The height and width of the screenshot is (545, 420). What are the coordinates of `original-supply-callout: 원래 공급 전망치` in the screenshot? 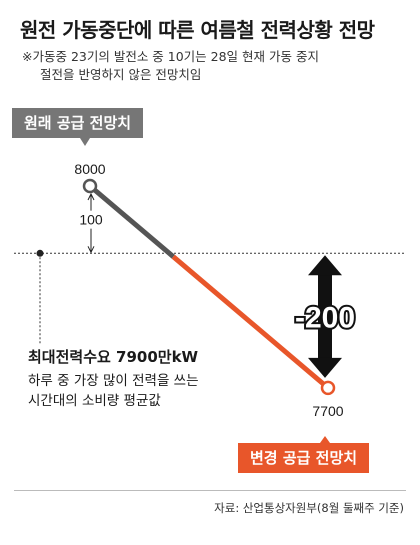 It's located at (78, 123).